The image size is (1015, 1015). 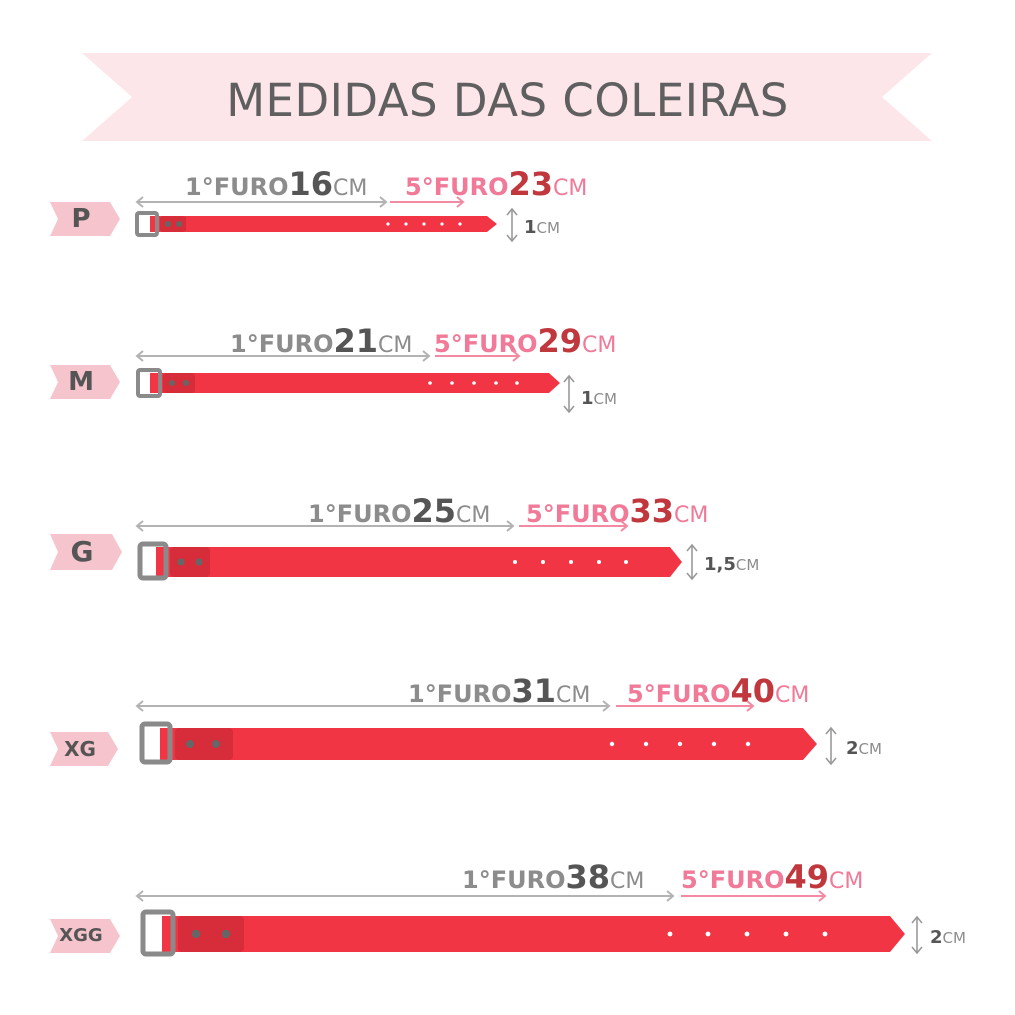 What do you see at coordinates (617, 511) in the screenshot?
I see `fifth-hole-label: 5°FURO33CM` at bounding box center [617, 511].